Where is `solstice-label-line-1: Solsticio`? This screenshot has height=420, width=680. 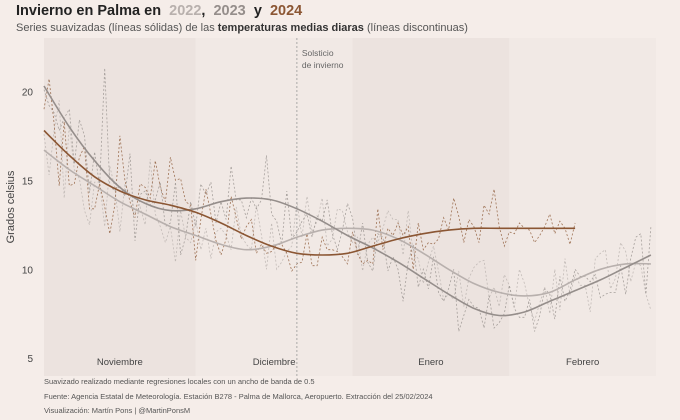
solstice-label-line-1: Solsticio is located at coordinates (318, 53).